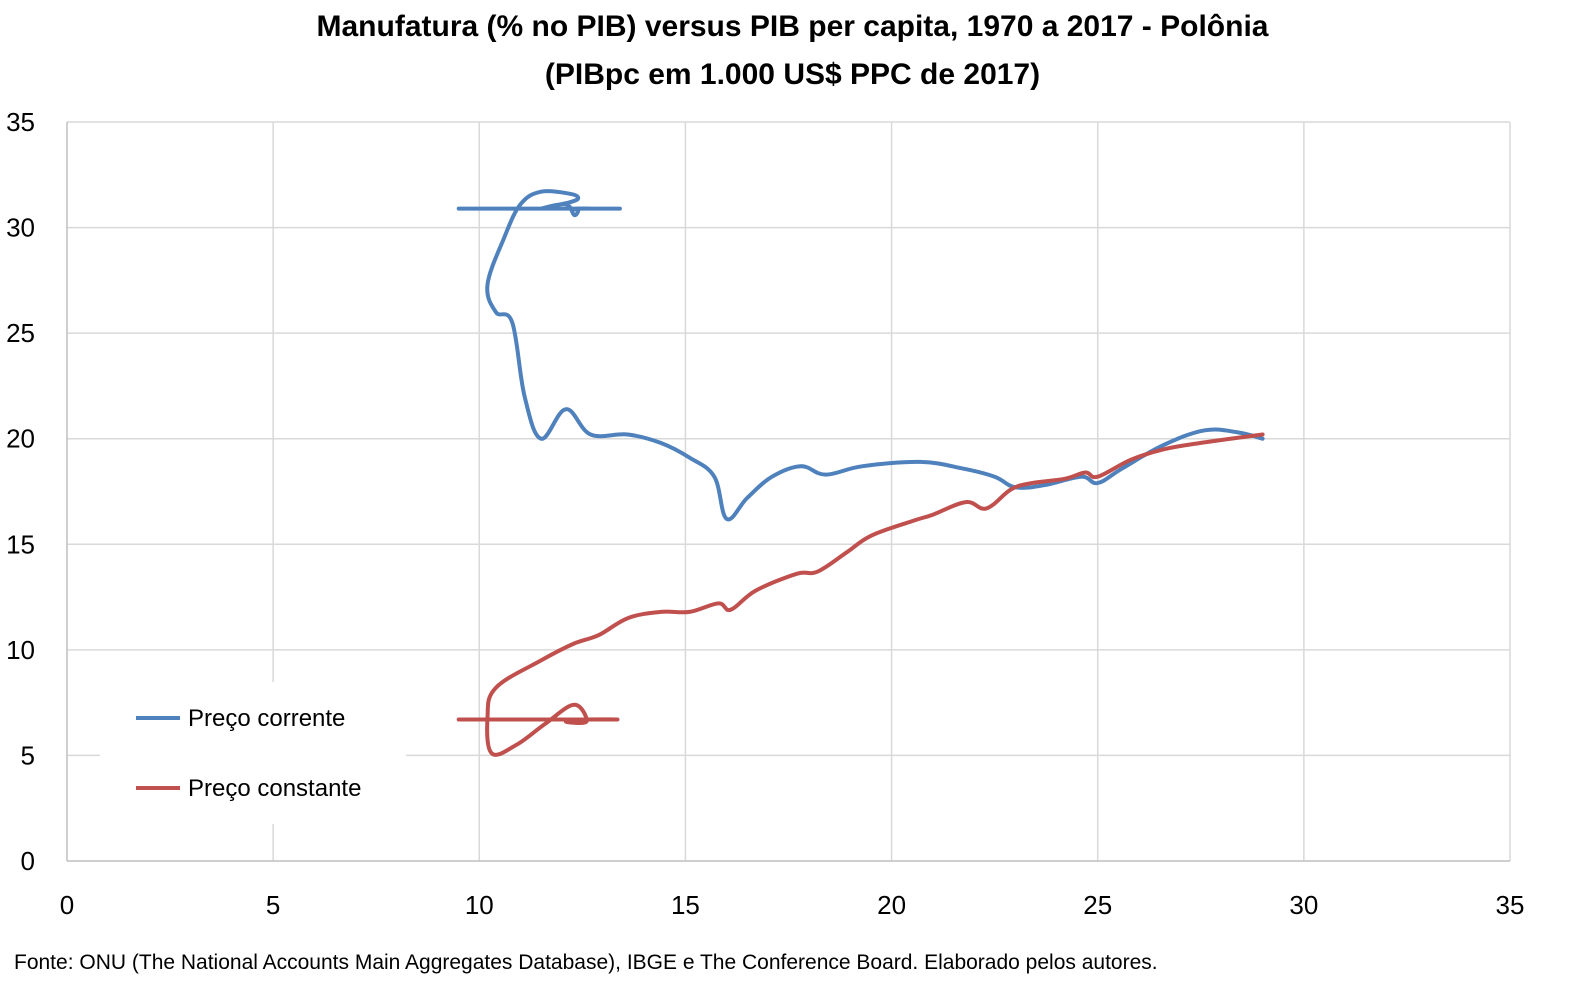 The image size is (1585, 989). I want to click on x-tick-label: 25, so click(1097, 905).